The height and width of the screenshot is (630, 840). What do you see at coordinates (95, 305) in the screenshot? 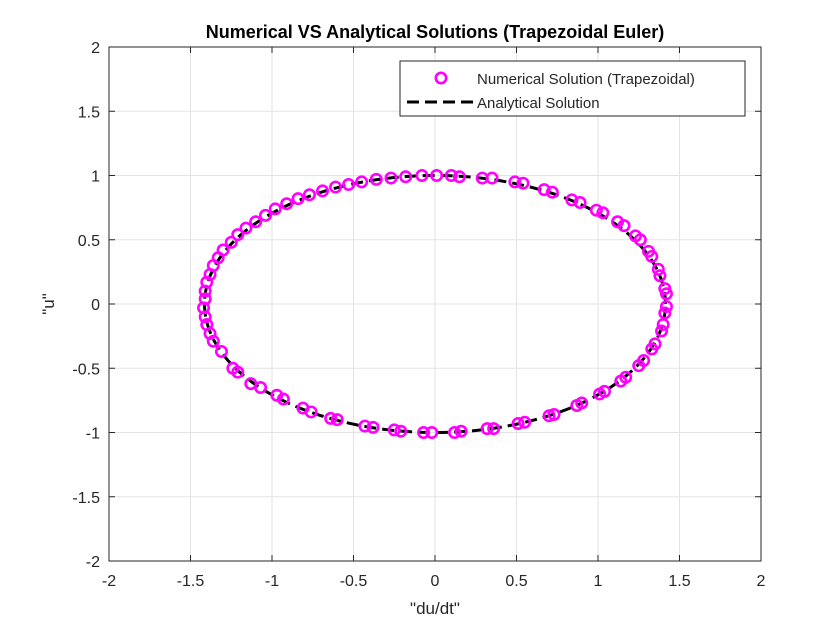
I see `y-tick-label: 0` at bounding box center [95, 305].